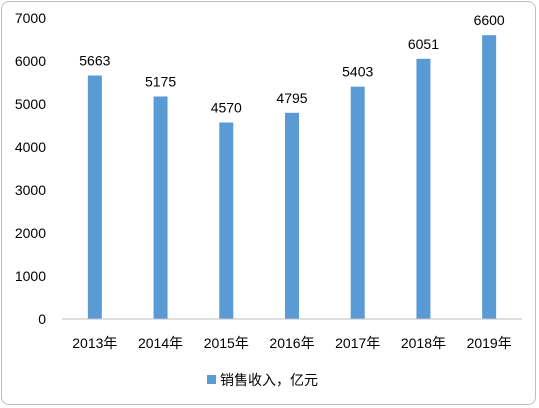 This screenshot has width=539, height=408. What do you see at coordinates (357, 343) in the screenshot?
I see `x-tick-label: 2017年` at bounding box center [357, 343].